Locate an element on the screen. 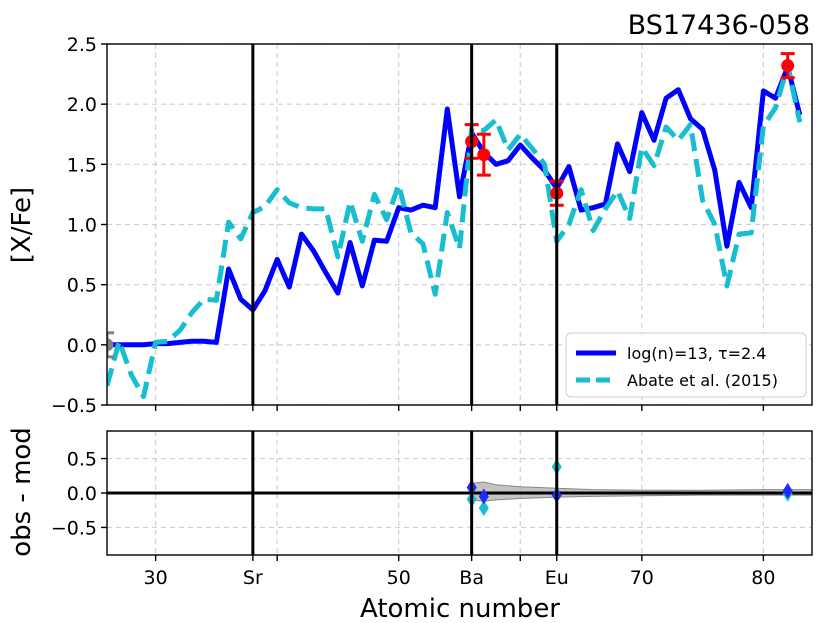 This screenshot has width=830, height=623. chart-title: BS17436-058 is located at coordinates (719, 25).